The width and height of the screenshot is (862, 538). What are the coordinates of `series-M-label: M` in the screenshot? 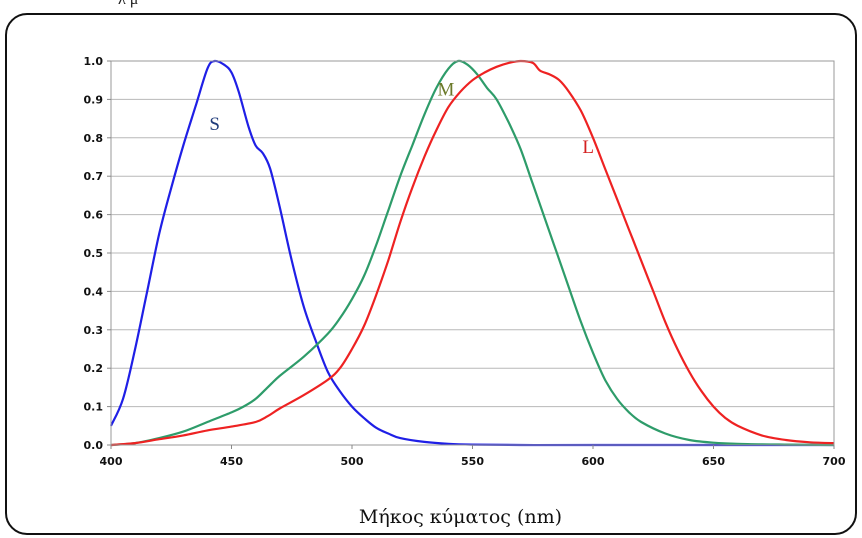 It's located at (446, 90).